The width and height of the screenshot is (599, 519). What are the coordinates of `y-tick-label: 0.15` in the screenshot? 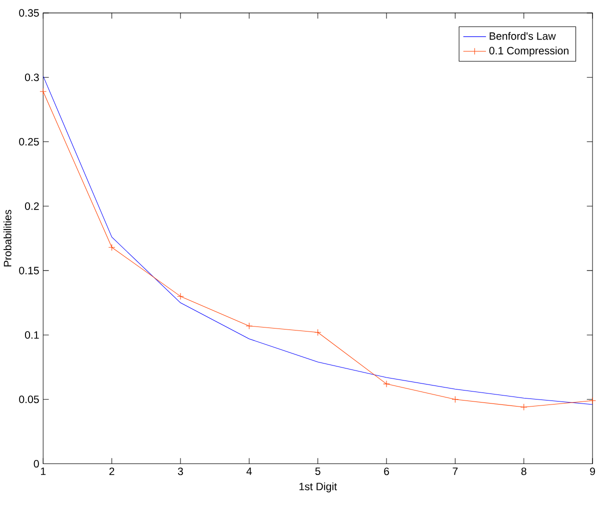 It's located at (29, 271).